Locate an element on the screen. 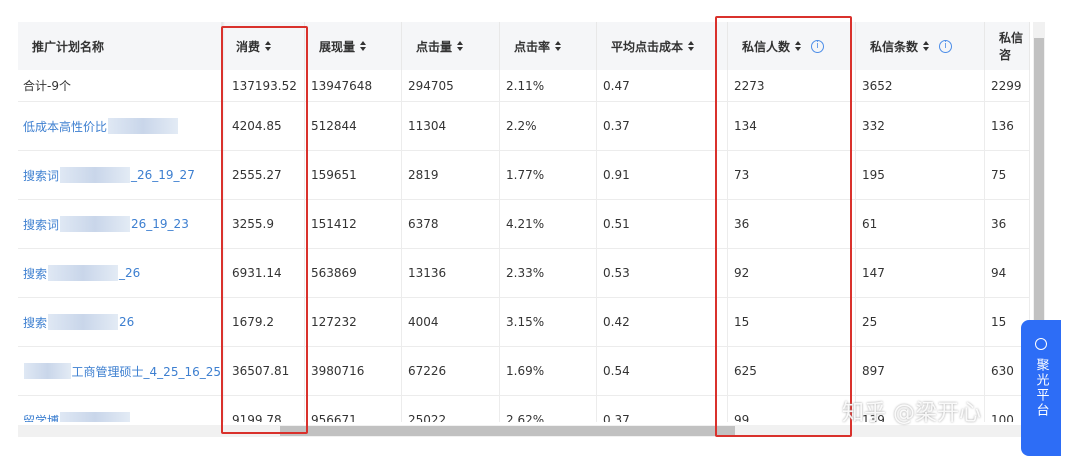 This screenshot has height=456, width=1069. table-cell: 139 is located at coordinates (920, 409).